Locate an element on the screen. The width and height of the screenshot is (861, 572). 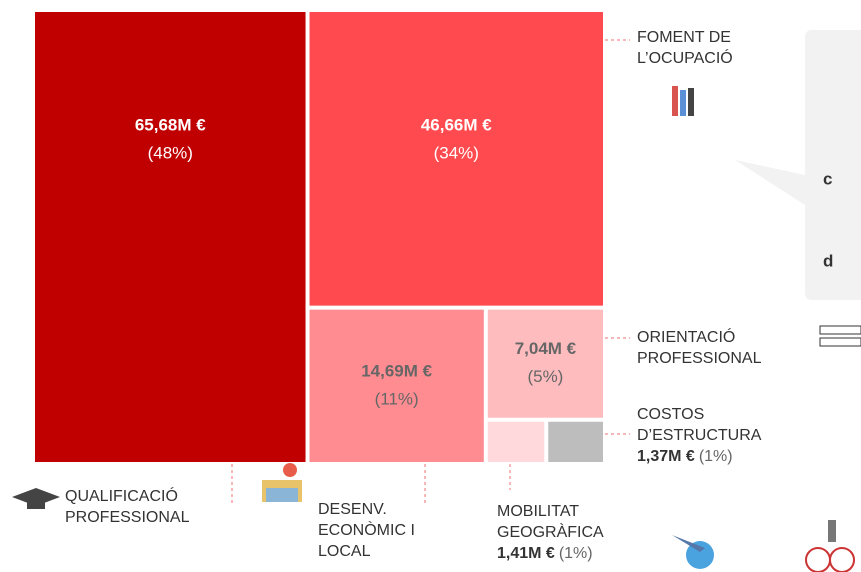
category-label: LOCAL is located at coordinates (344, 551).